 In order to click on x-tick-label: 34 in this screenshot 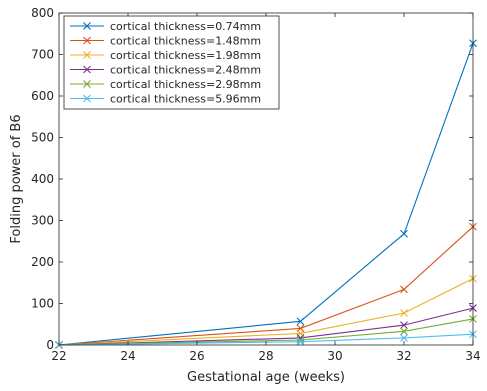, I will do `click(472, 356)`.